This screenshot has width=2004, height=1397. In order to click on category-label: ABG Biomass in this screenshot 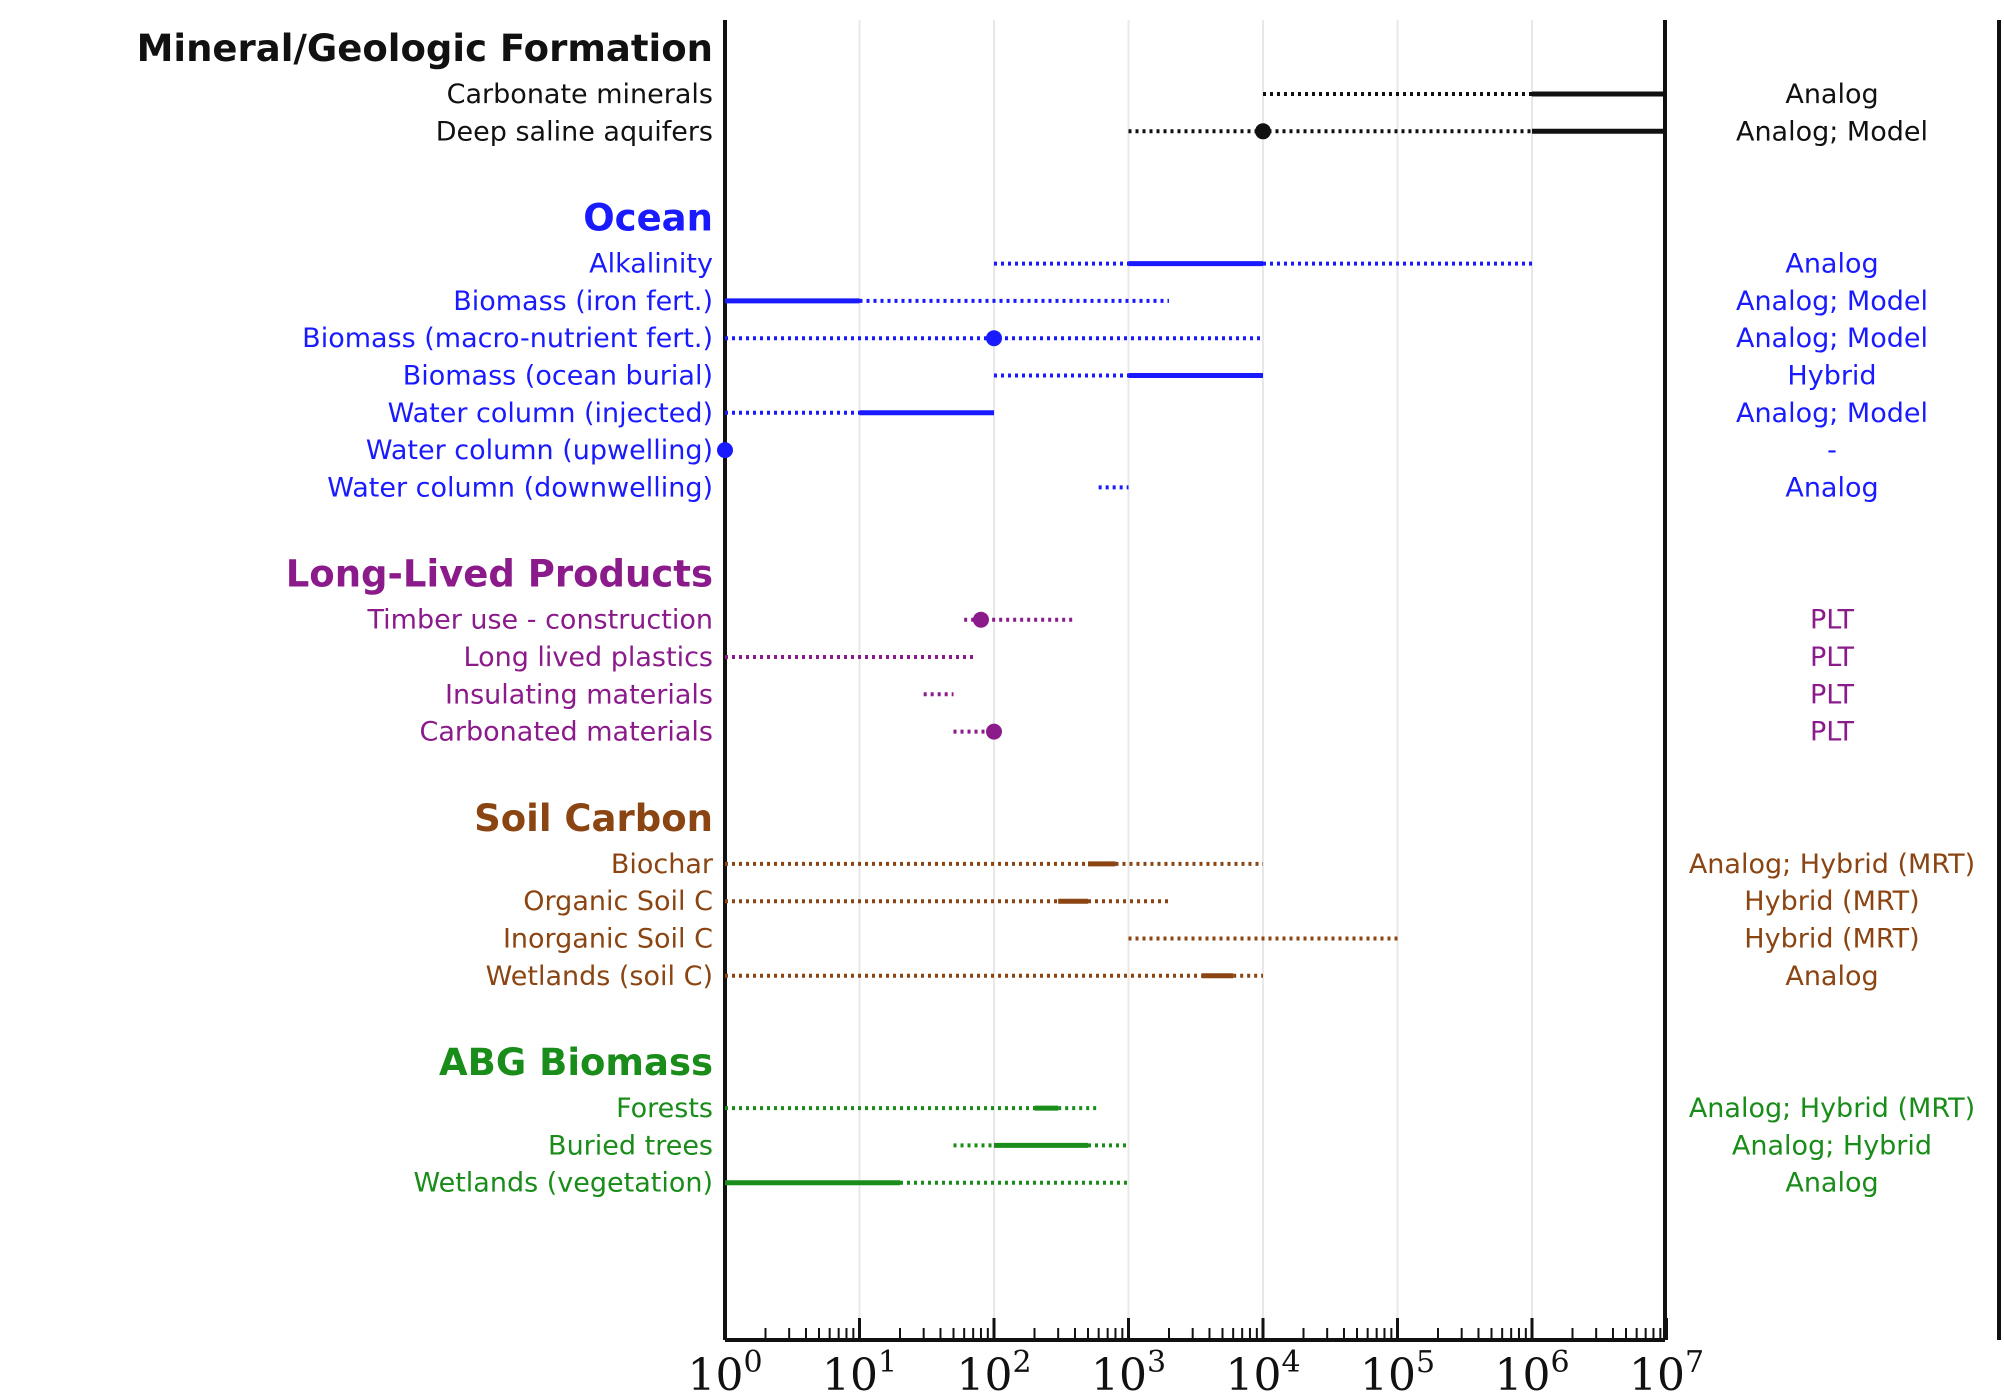, I will do `click(576, 1062)`.